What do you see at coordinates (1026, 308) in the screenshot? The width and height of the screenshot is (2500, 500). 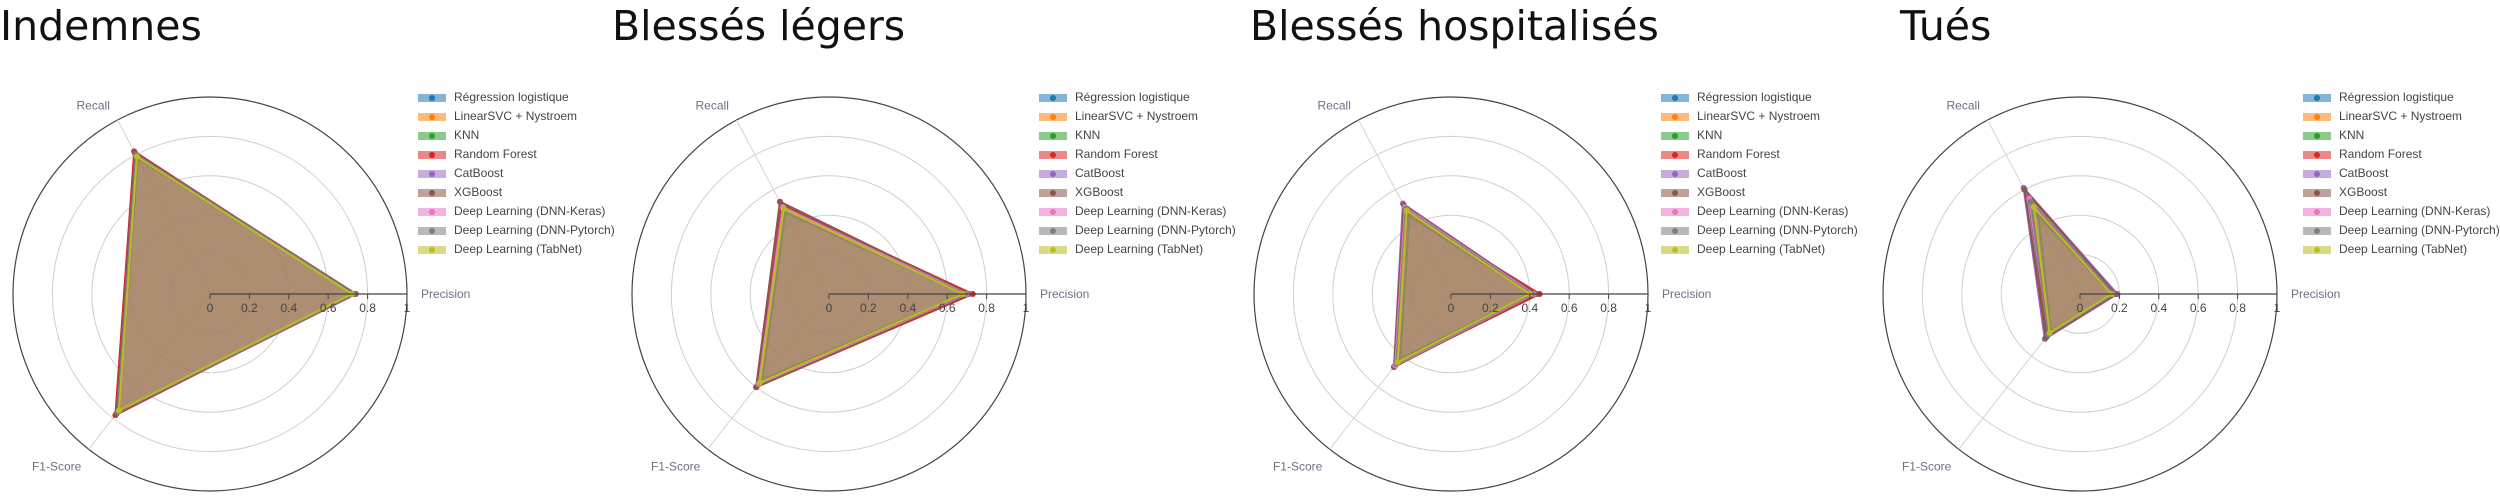 I see `radial-tick-label: 1` at bounding box center [1026, 308].